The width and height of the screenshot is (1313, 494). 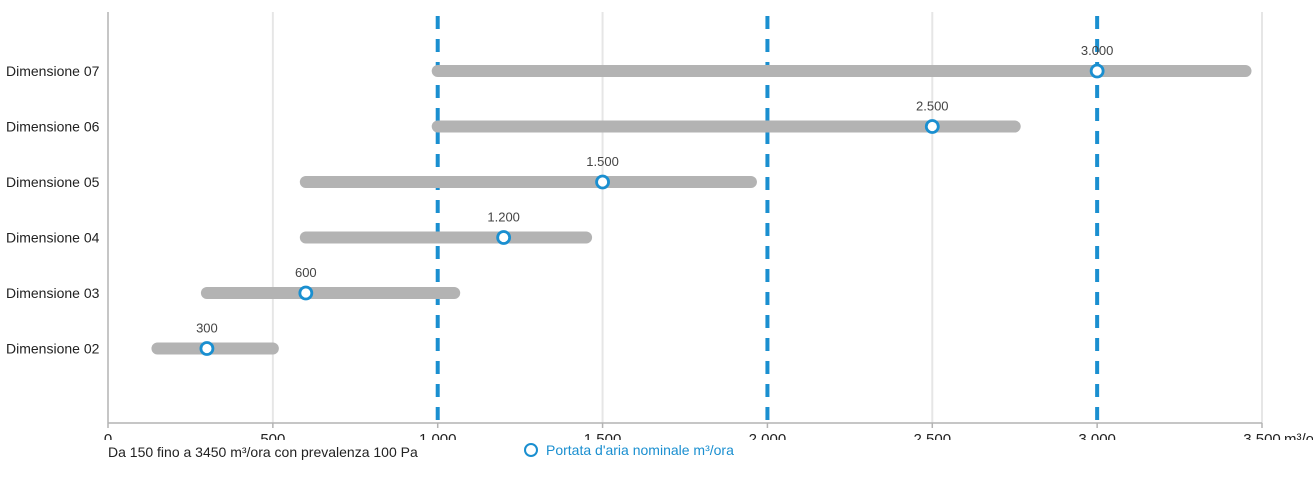 What do you see at coordinates (933, 435) in the screenshot?
I see `x-tick-label: 2.500` at bounding box center [933, 435].